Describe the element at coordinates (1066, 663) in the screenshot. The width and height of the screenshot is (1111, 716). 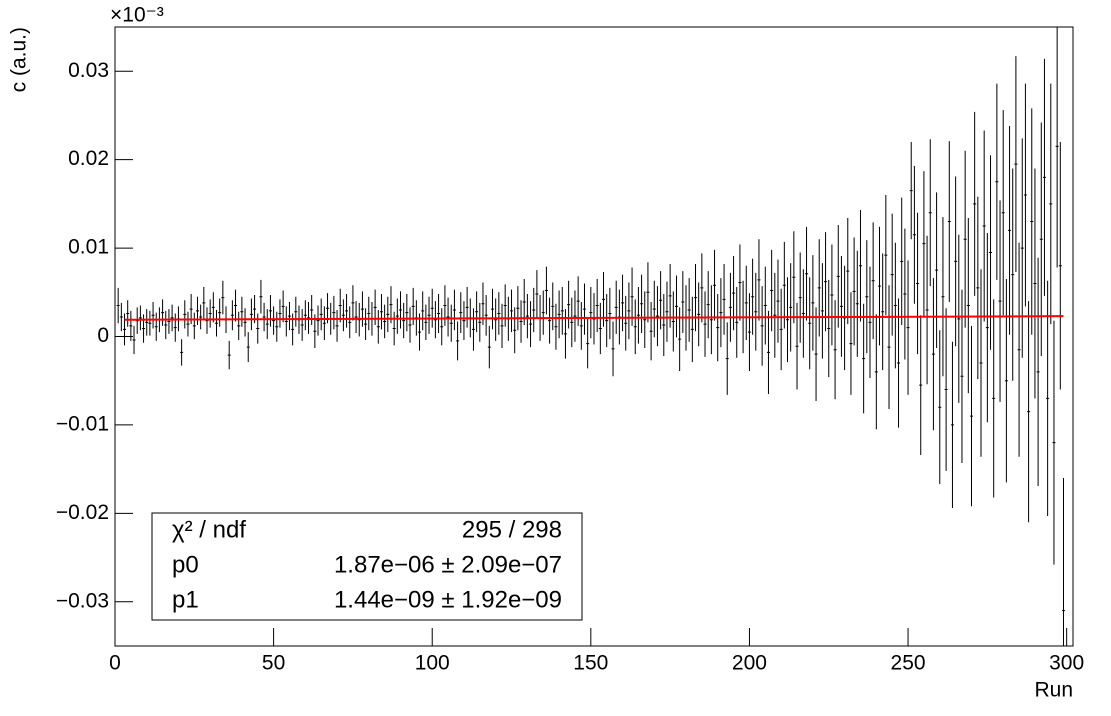
I see `x-tick-label: 300` at that location.